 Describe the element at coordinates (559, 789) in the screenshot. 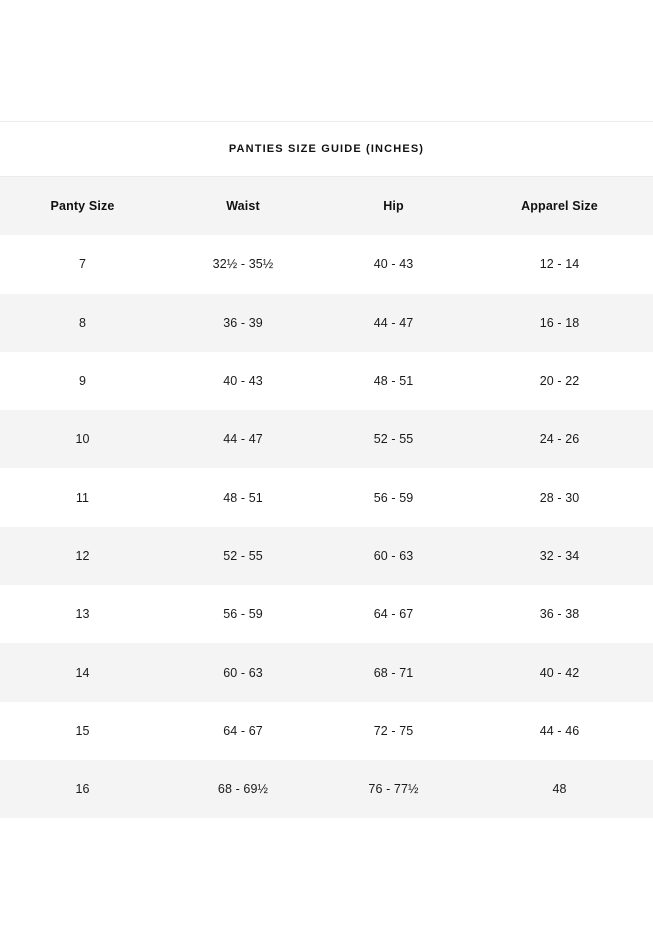

I see `cell-apparel-size: 48` at that location.